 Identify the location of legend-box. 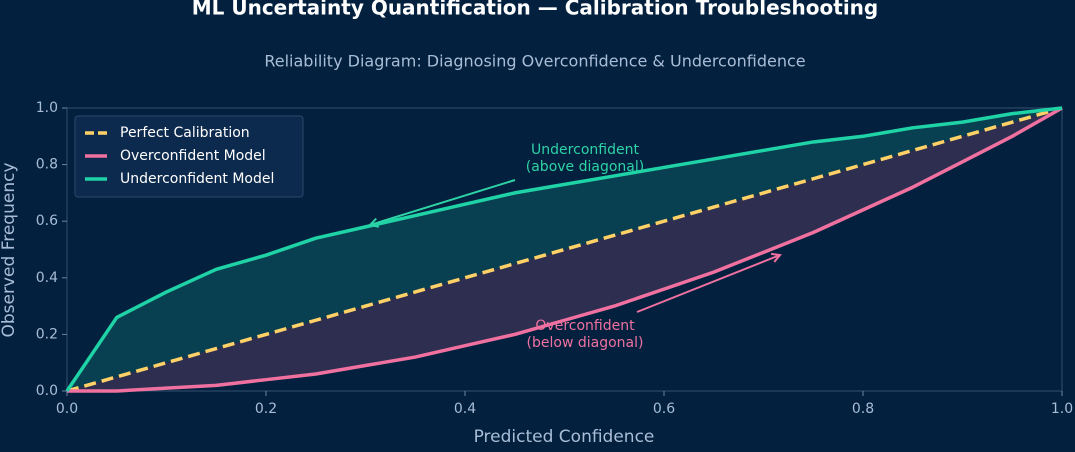
(189, 156).